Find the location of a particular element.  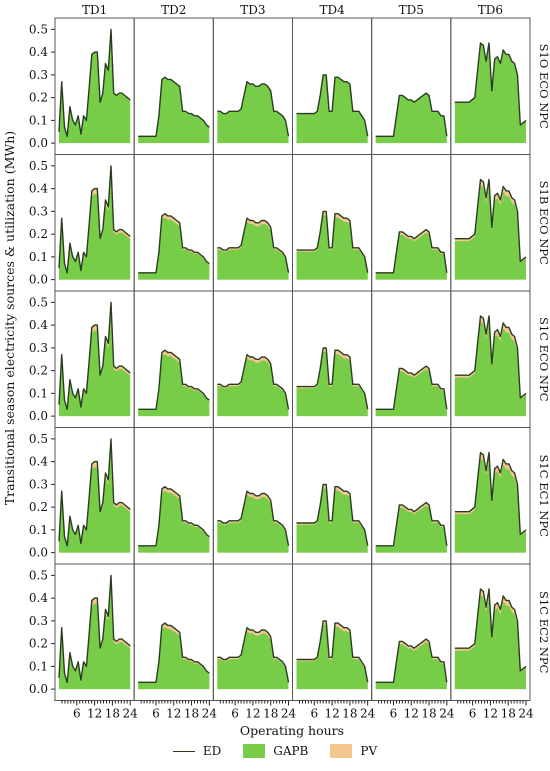

column-header-td6: TD6 is located at coordinates (490, 10).